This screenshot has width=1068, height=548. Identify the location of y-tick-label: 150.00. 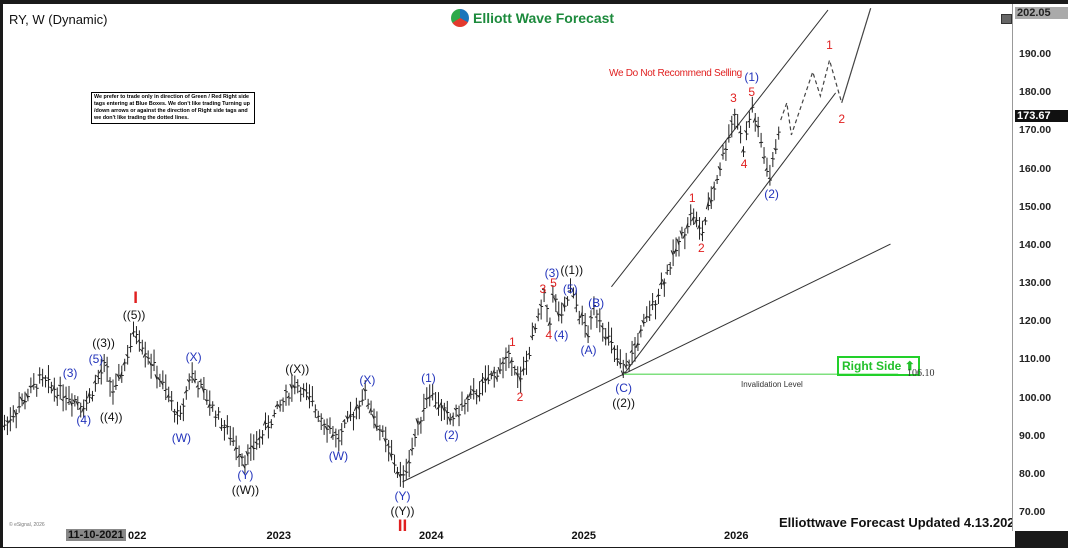
(1035, 206).